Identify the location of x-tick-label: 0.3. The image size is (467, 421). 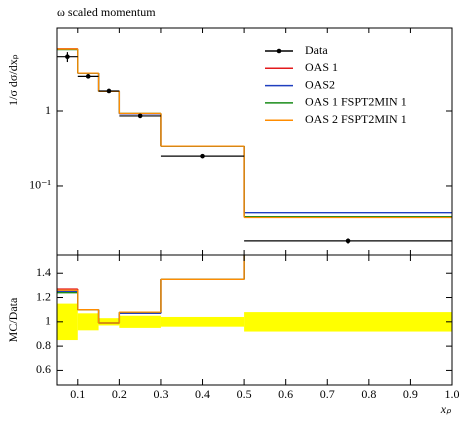
(160, 394).